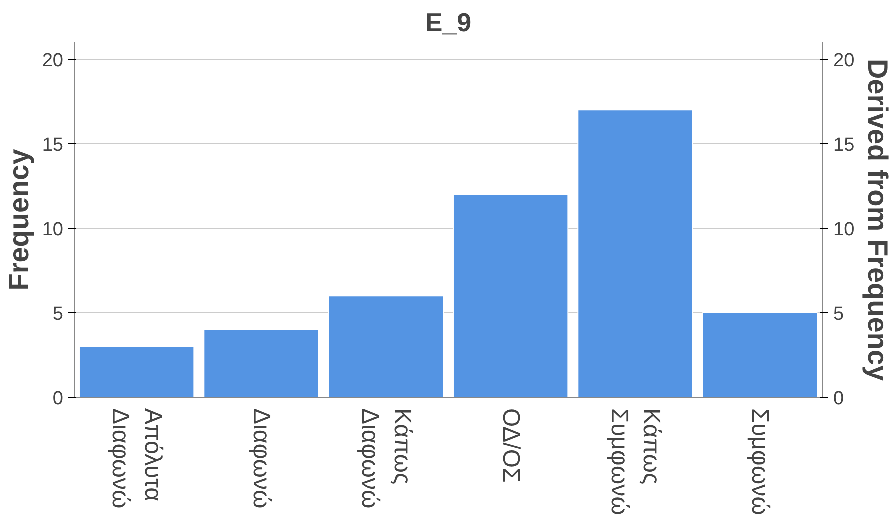  I want to click on y-tick-label: 20, so click(53, 61).